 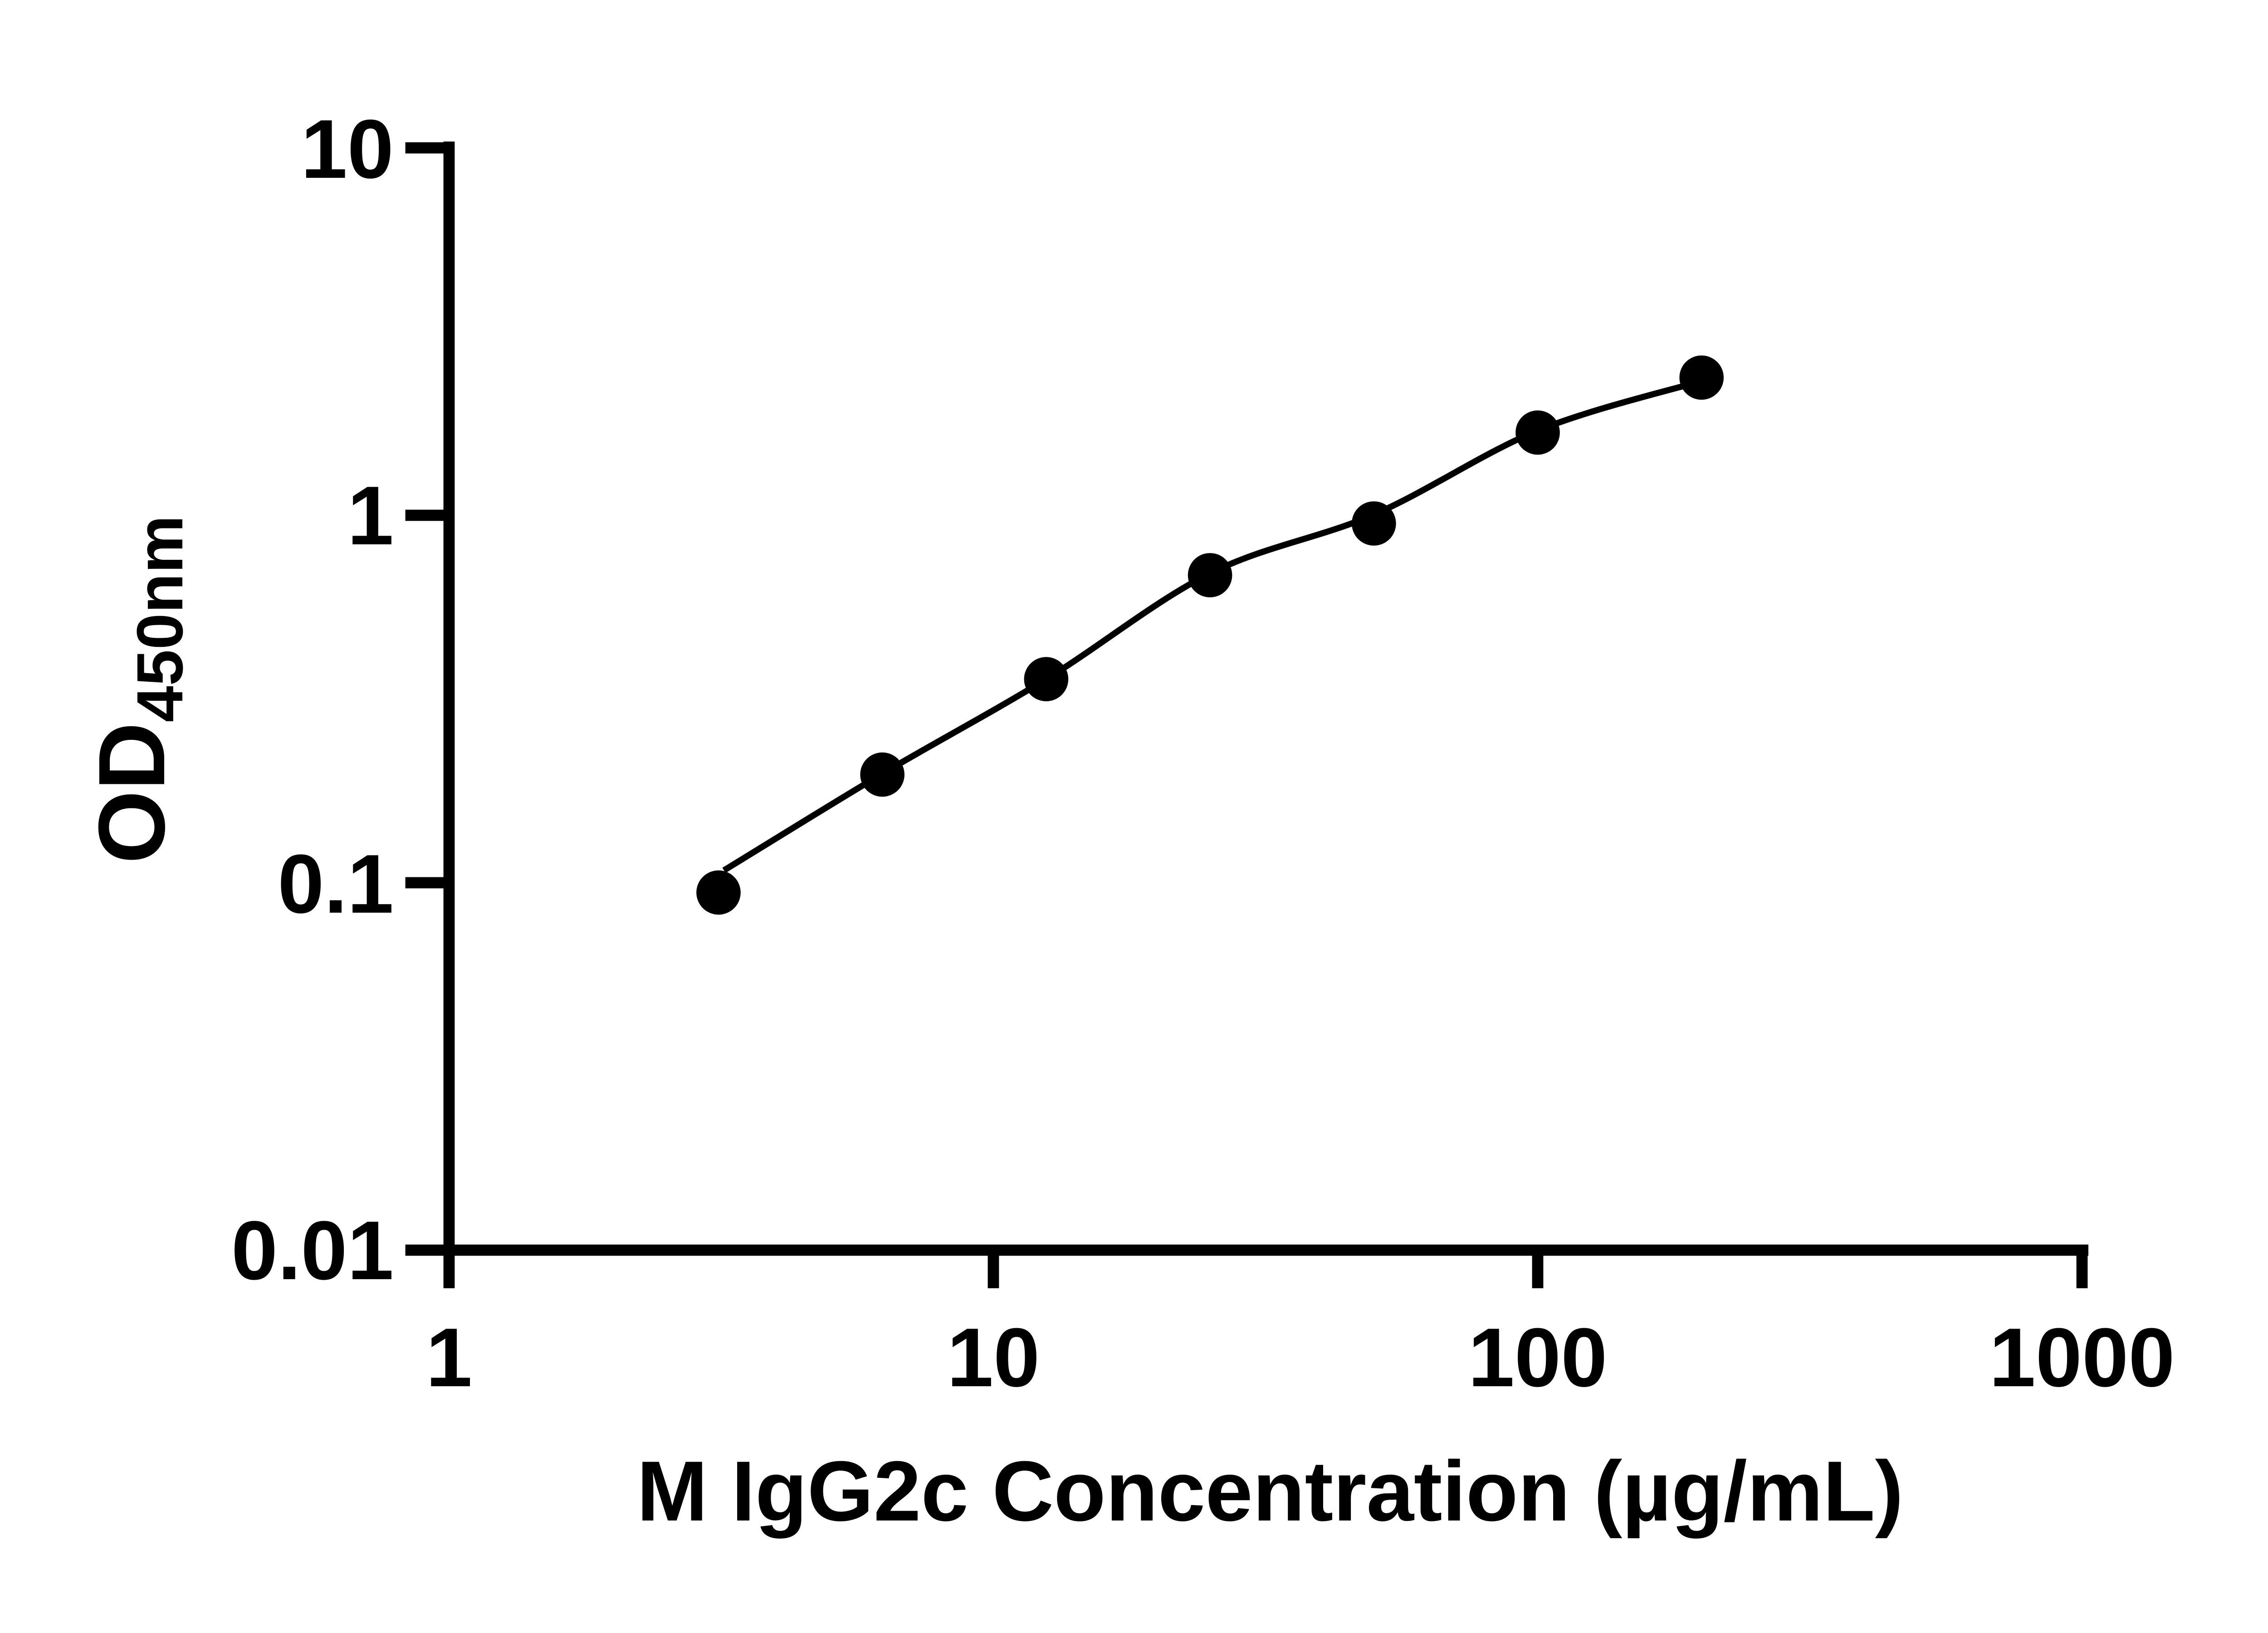 I want to click on y-axis-title: OD450nm, so click(x=139, y=689).